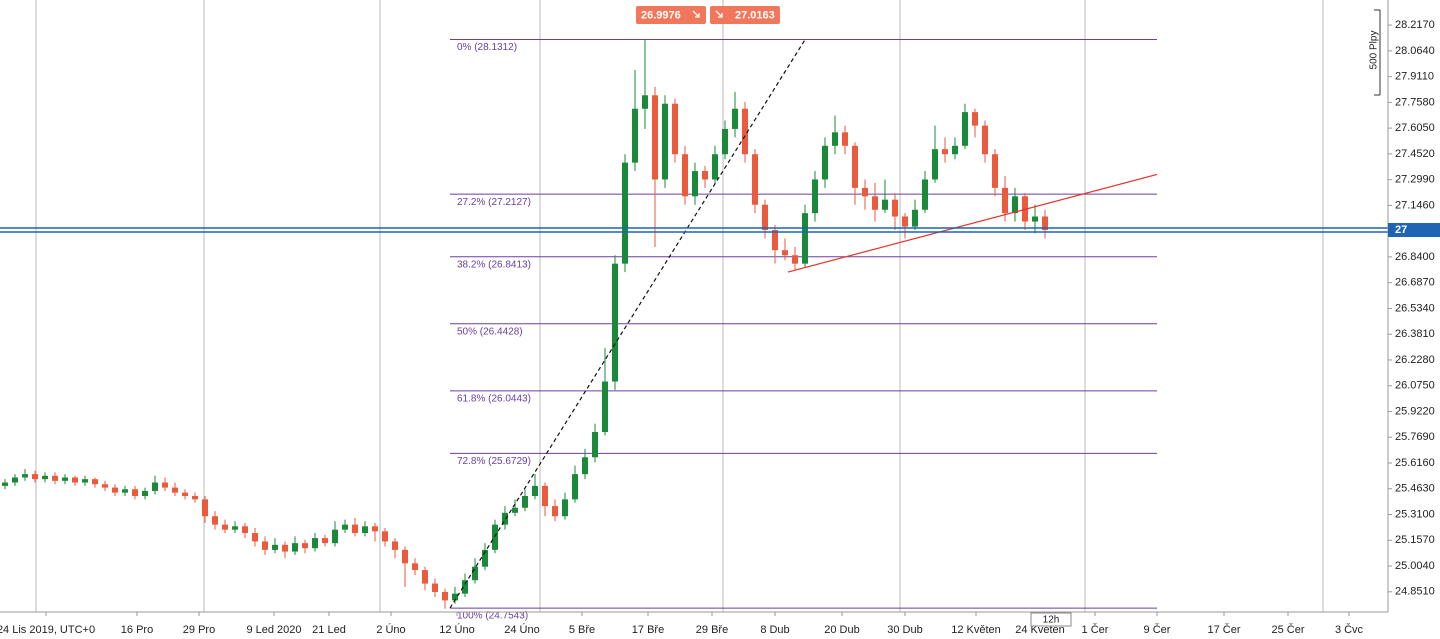 The height and width of the screenshot is (639, 1440). Describe the element at coordinates (1415, 334) in the screenshot. I see `y-tick-label: 26.3810` at that location.